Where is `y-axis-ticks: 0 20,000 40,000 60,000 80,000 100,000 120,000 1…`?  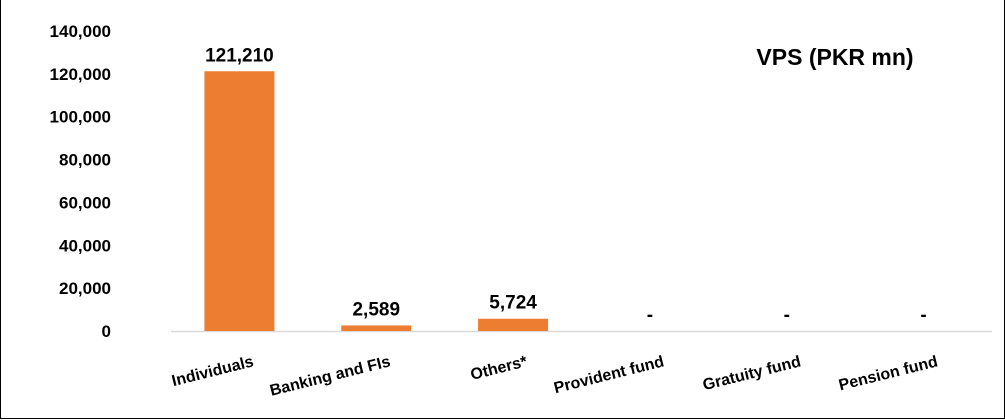
y-axis-ticks: 0 20,000 40,000 60,000 80,000 100,000 120,000 1… is located at coordinates (80, 181).